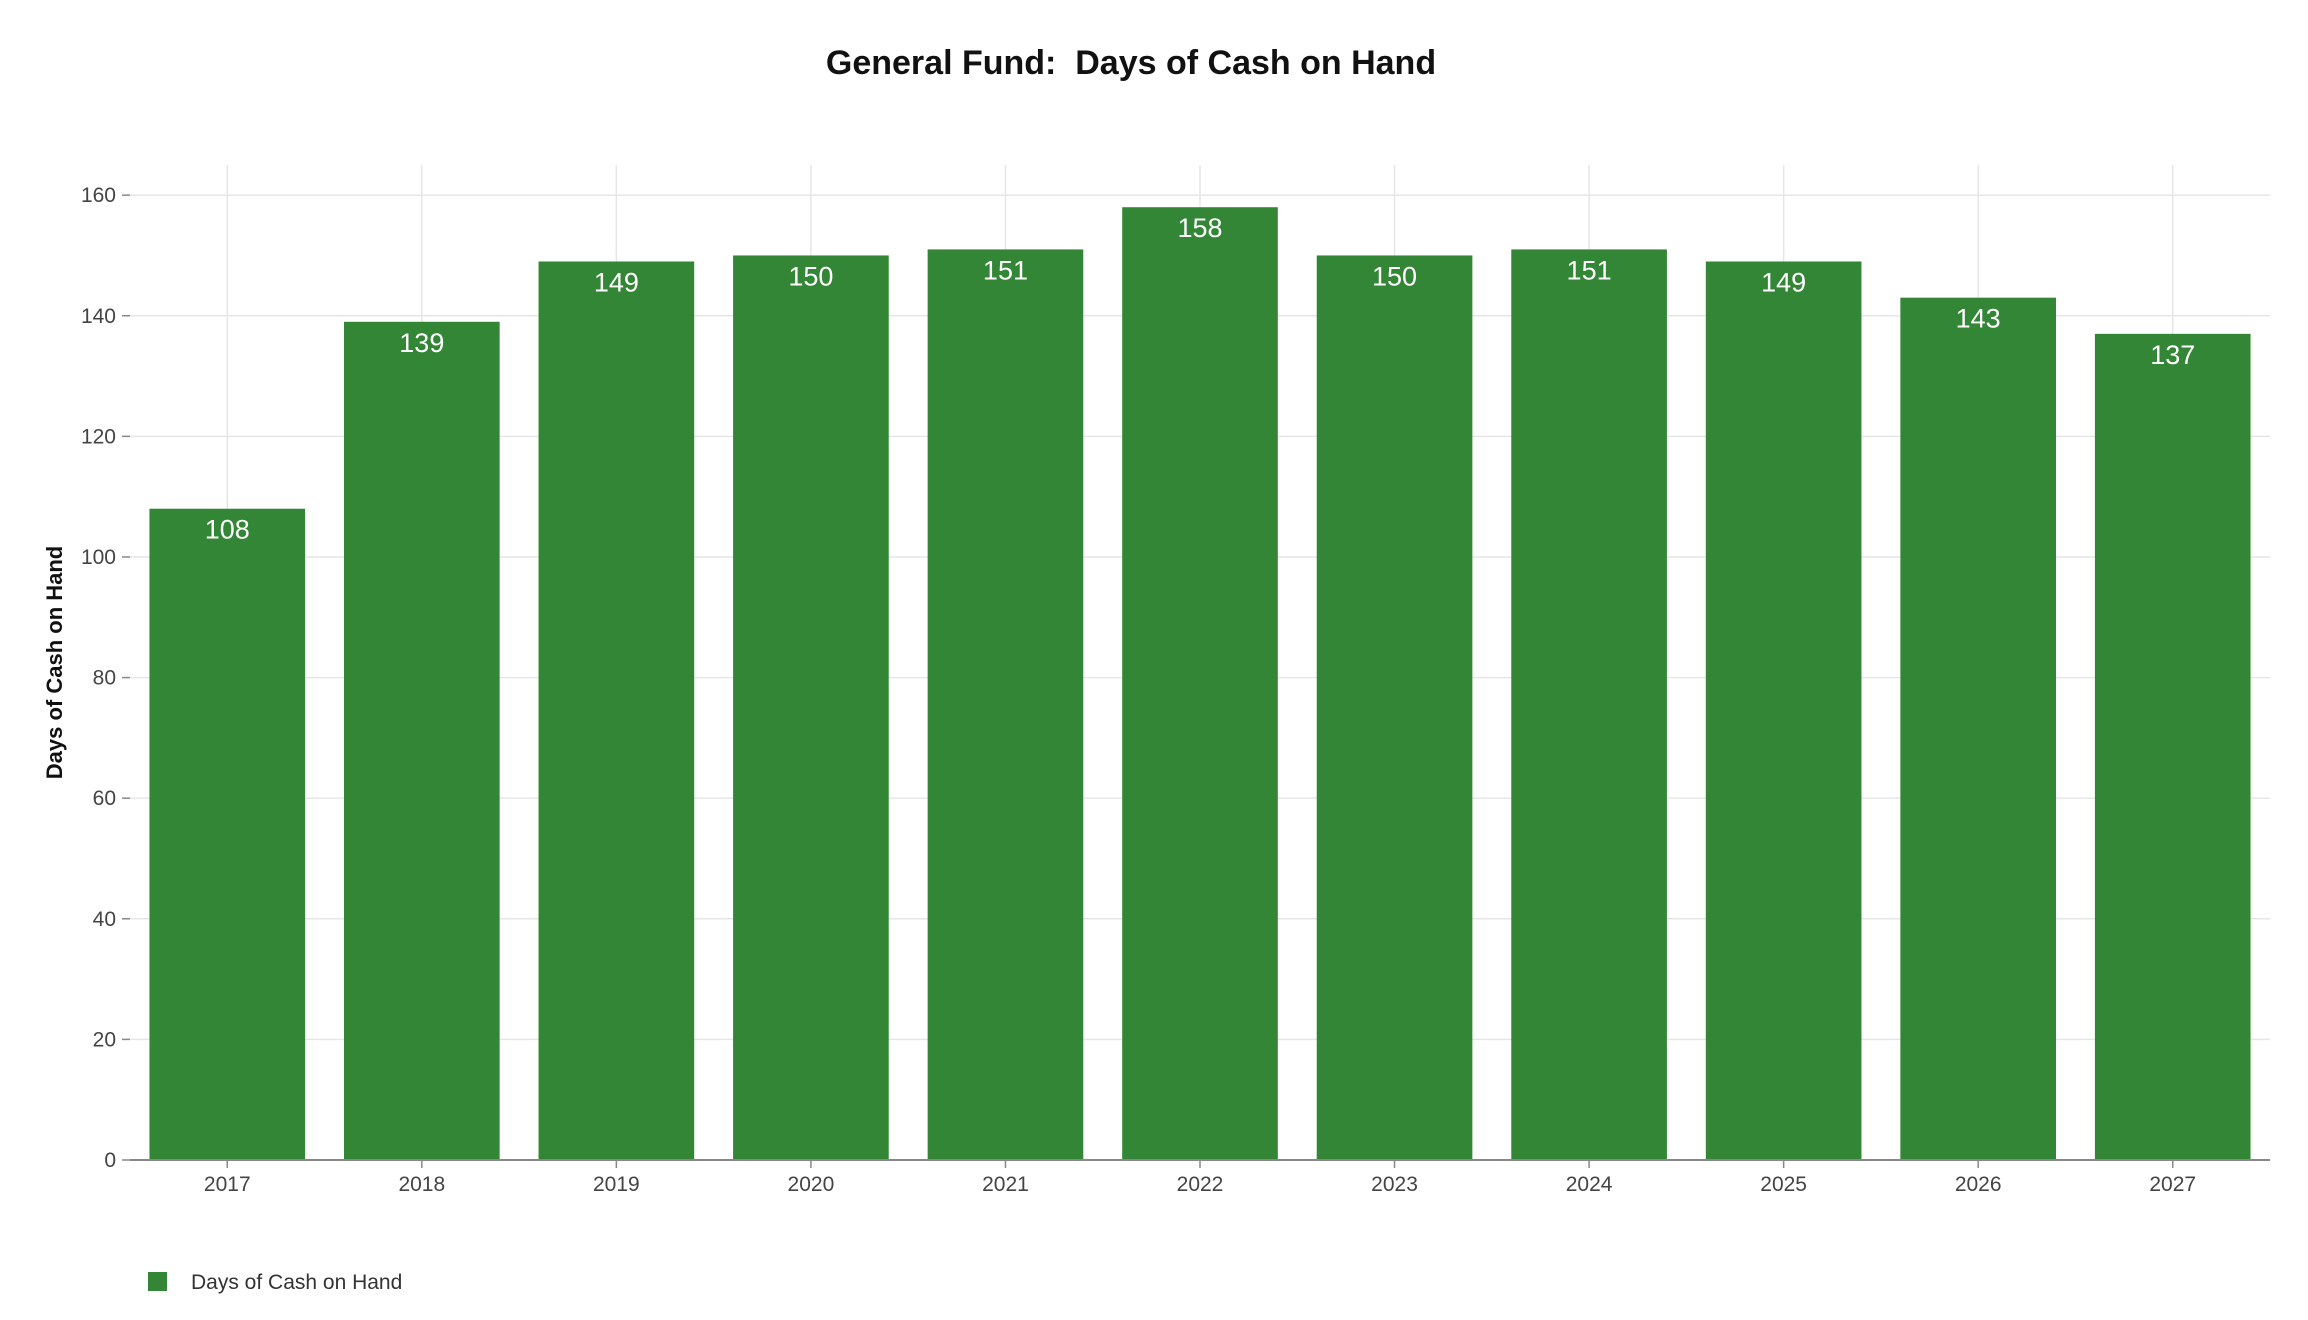 The image size is (2308, 1320). What do you see at coordinates (227, 834) in the screenshot?
I see `bar-2017` at bounding box center [227, 834].